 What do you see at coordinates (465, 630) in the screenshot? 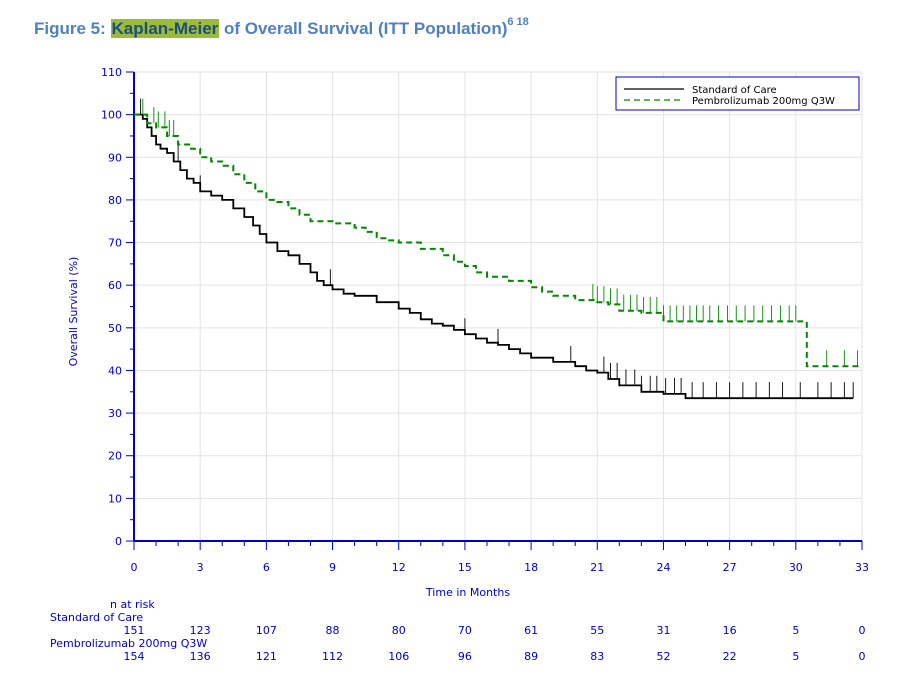
I see `at-risk-count: 70` at bounding box center [465, 630].